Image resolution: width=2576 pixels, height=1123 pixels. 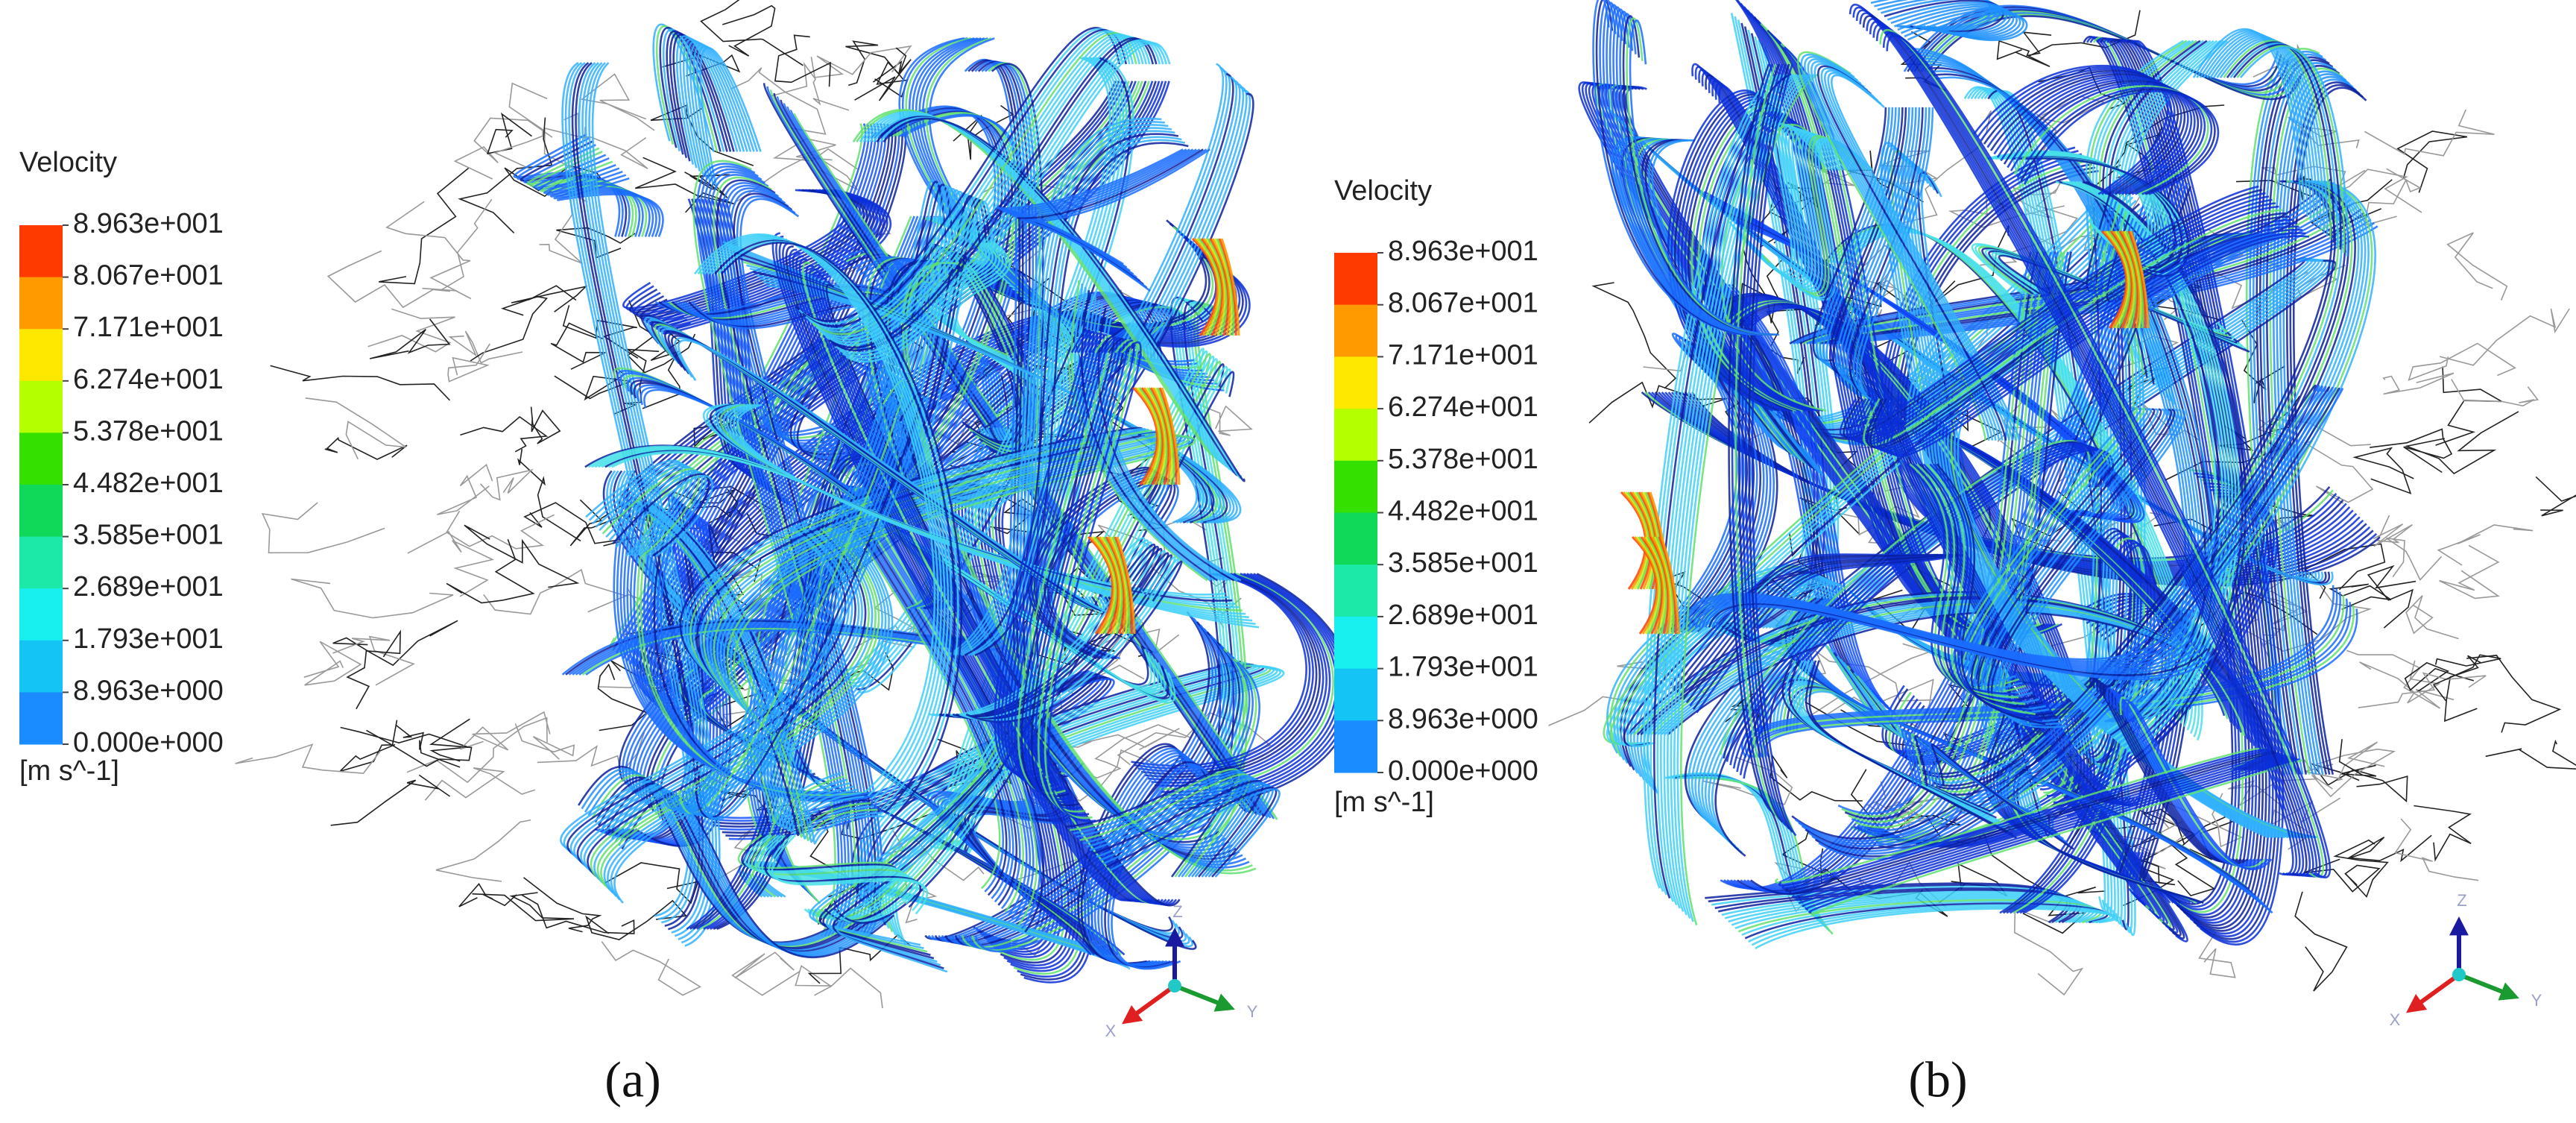 I want to click on legend-unit: [m s^-1], so click(x=69, y=771).